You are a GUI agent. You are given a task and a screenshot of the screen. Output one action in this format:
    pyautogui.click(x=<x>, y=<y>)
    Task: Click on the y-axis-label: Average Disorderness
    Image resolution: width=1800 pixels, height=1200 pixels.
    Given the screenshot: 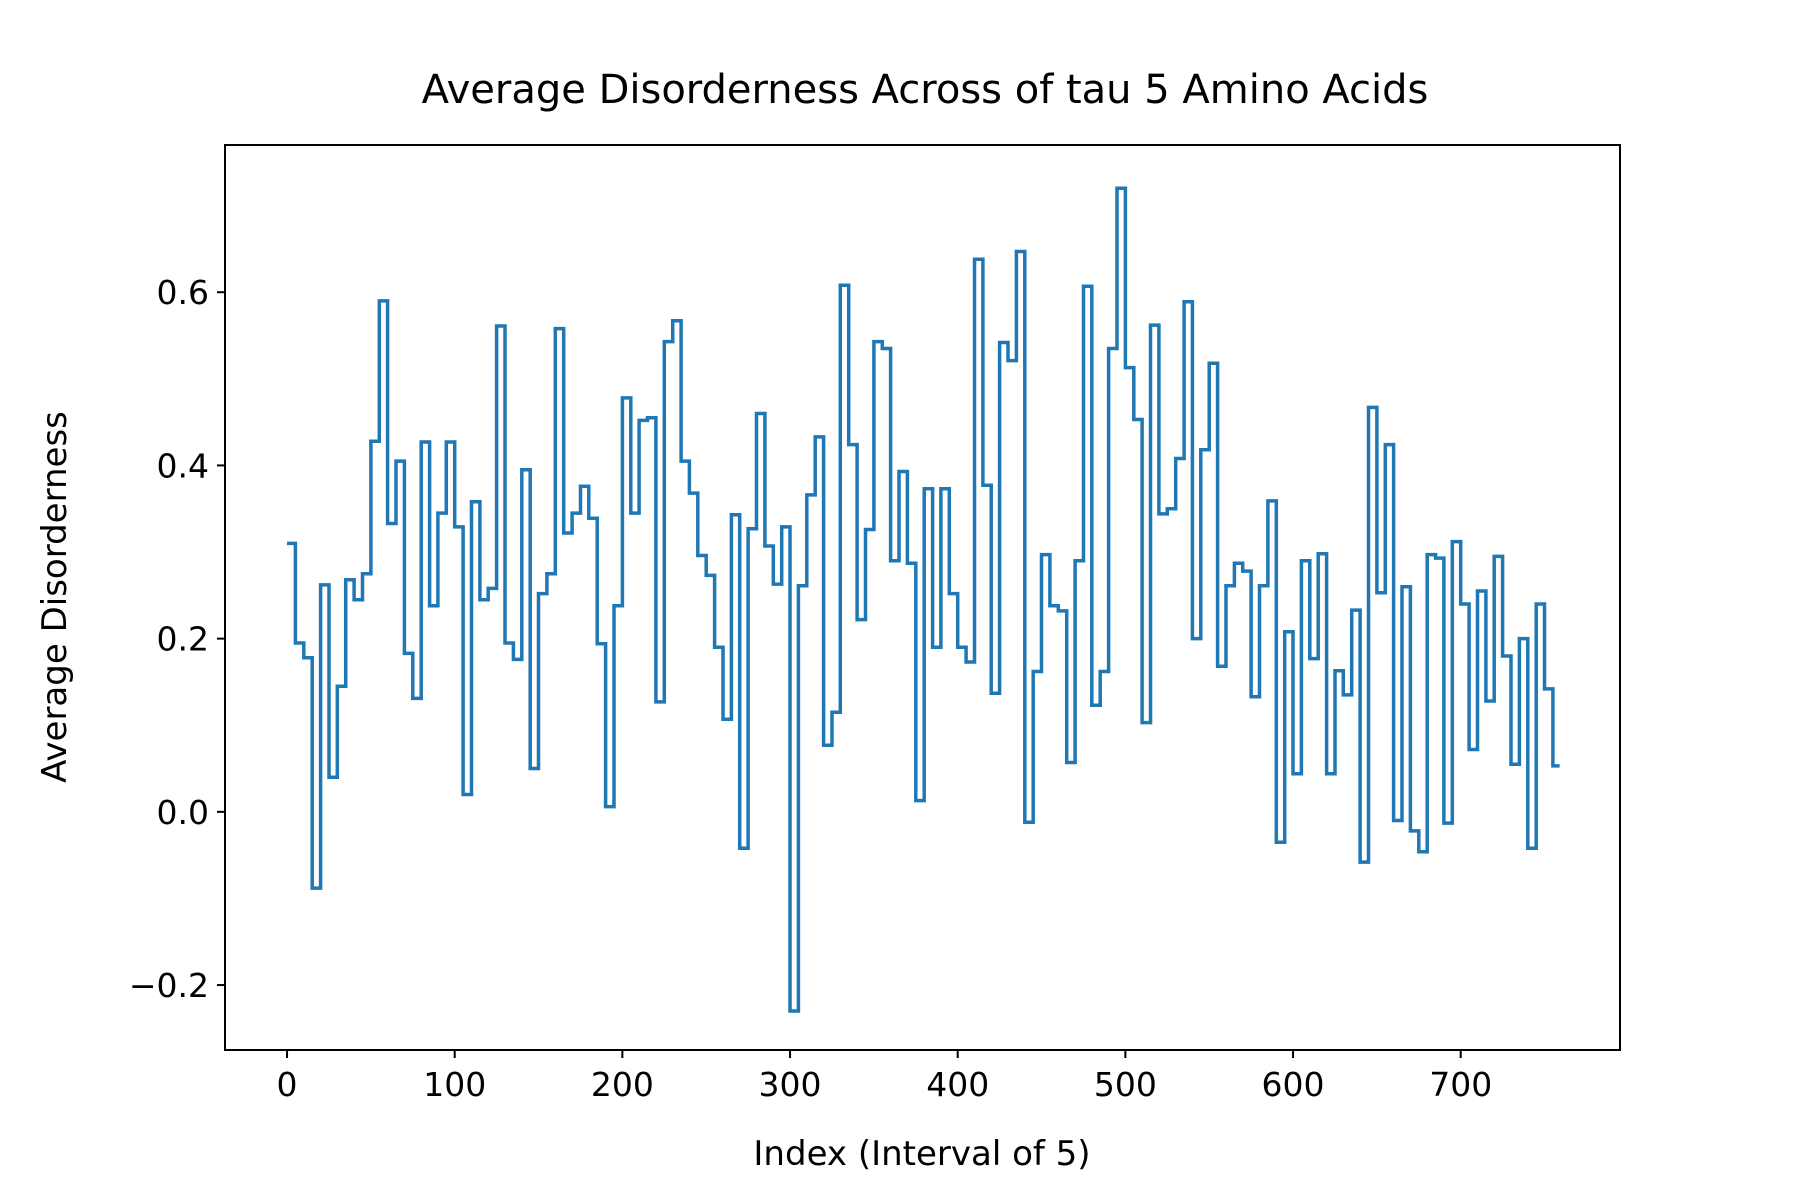 What is the action you would take?
    pyautogui.click(x=55, y=597)
    